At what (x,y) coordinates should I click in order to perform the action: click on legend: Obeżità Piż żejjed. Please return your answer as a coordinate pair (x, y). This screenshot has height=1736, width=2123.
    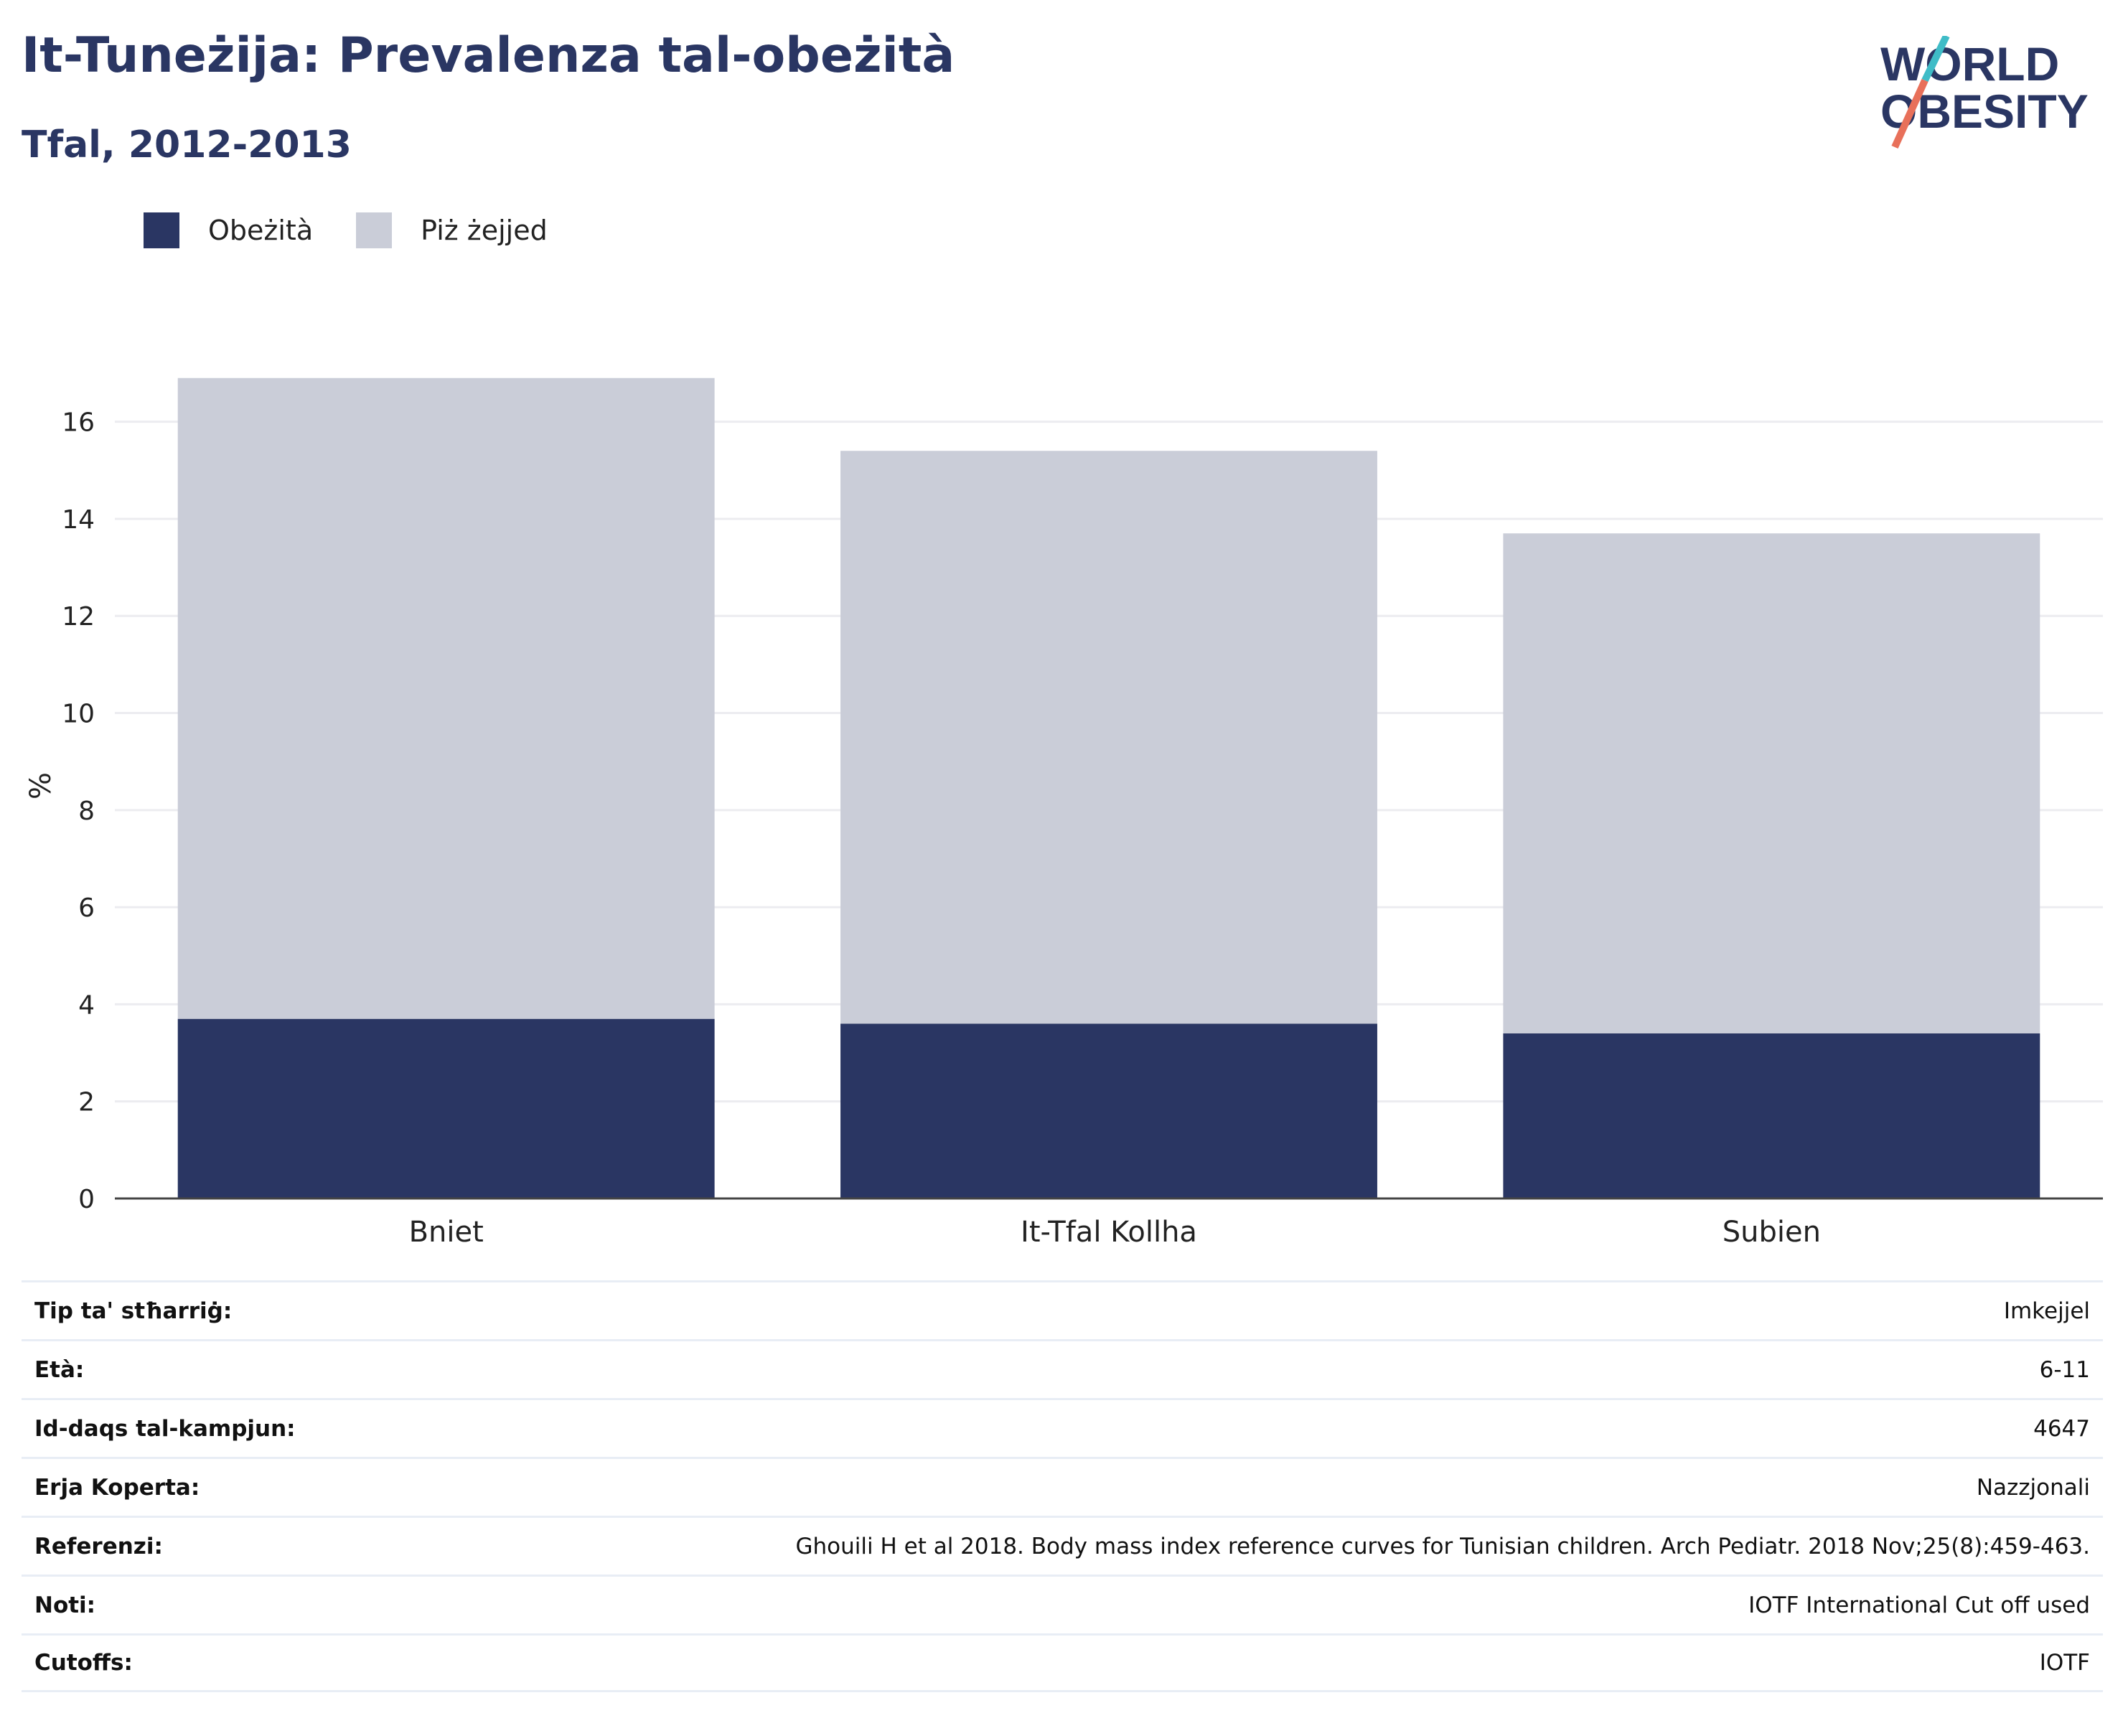
    Looking at the image, I should click on (367, 230).